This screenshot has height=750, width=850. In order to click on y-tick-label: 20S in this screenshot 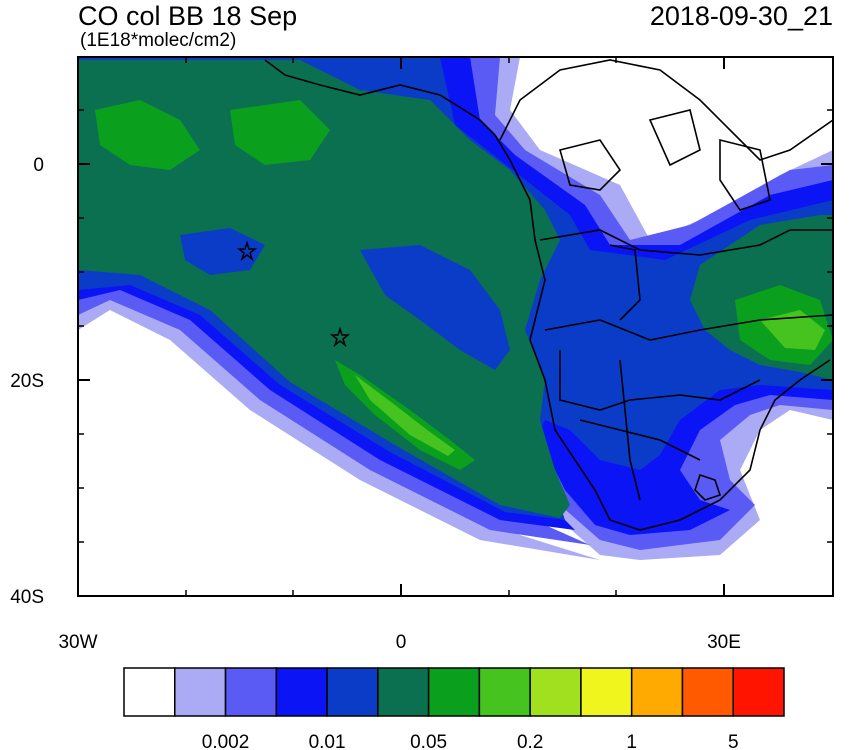, I will do `click(27, 381)`.